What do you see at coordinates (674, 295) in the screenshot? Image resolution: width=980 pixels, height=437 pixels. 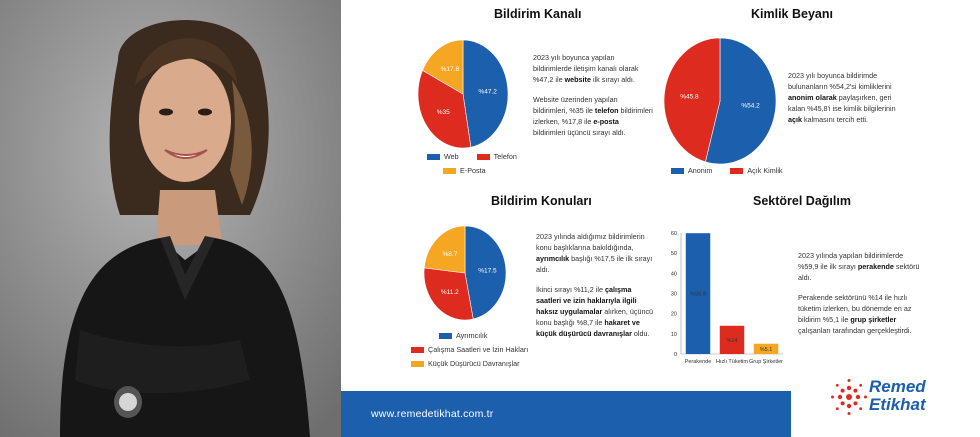 I see `y-tick-label: 30` at bounding box center [674, 295].